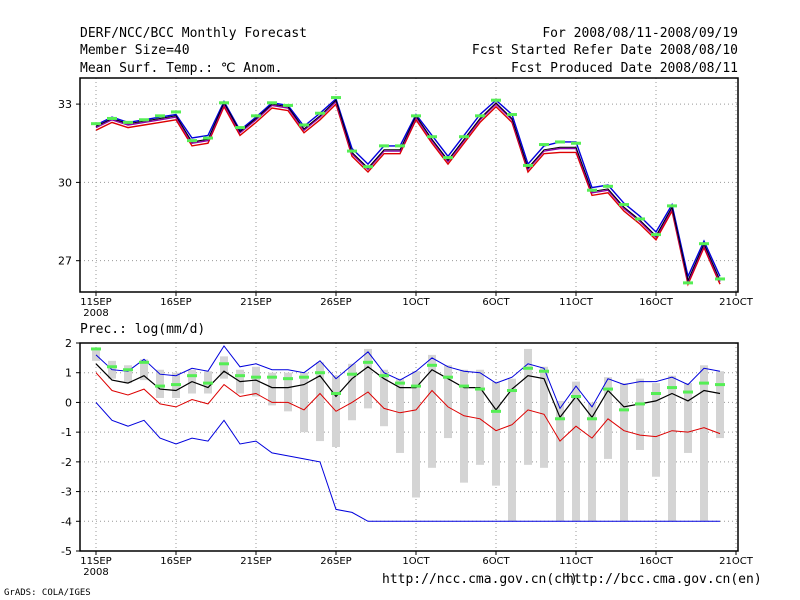  I want to click on y-tick-label: -4, so click(66, 521).